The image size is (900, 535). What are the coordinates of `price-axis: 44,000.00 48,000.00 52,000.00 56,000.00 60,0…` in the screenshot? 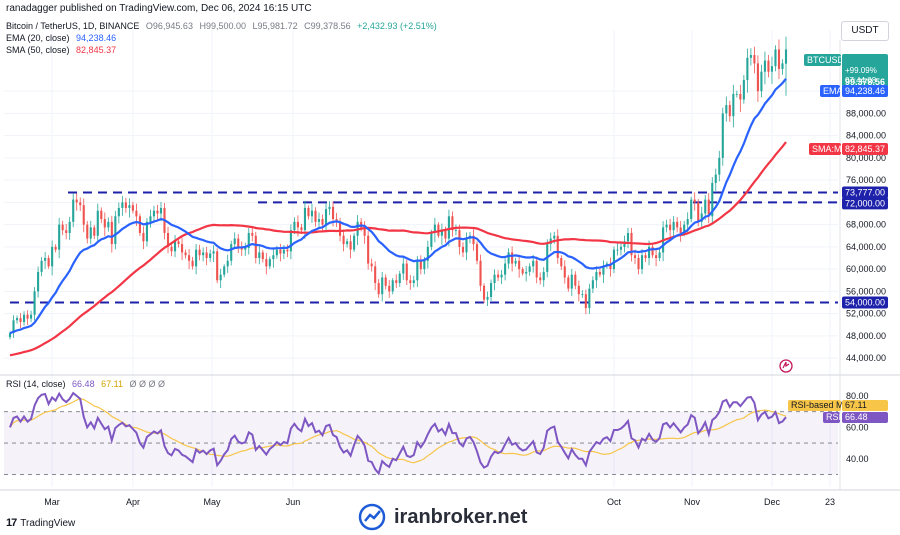 It's located at (866, 224).